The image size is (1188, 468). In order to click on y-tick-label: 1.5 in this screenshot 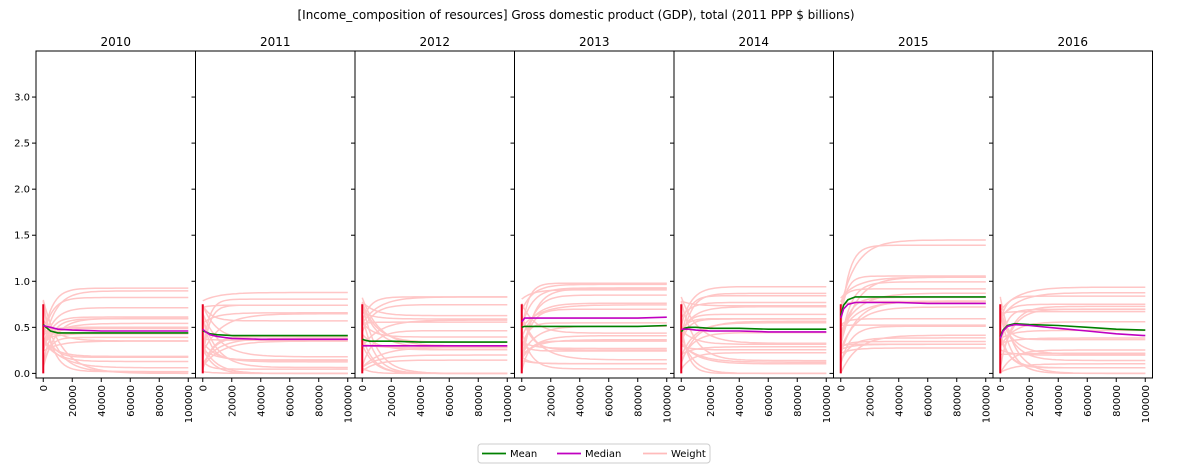, I will do `click(22, 236)`.